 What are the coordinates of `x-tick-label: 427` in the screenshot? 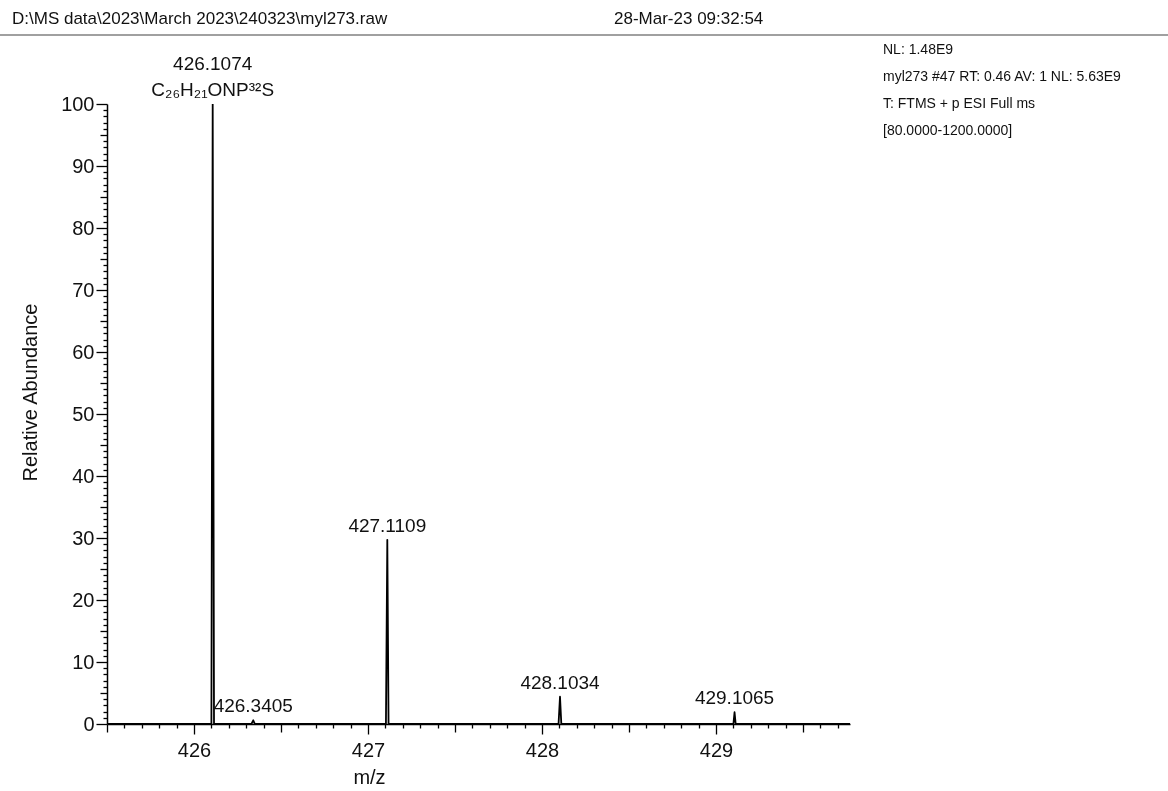 It's located at (368, 749).